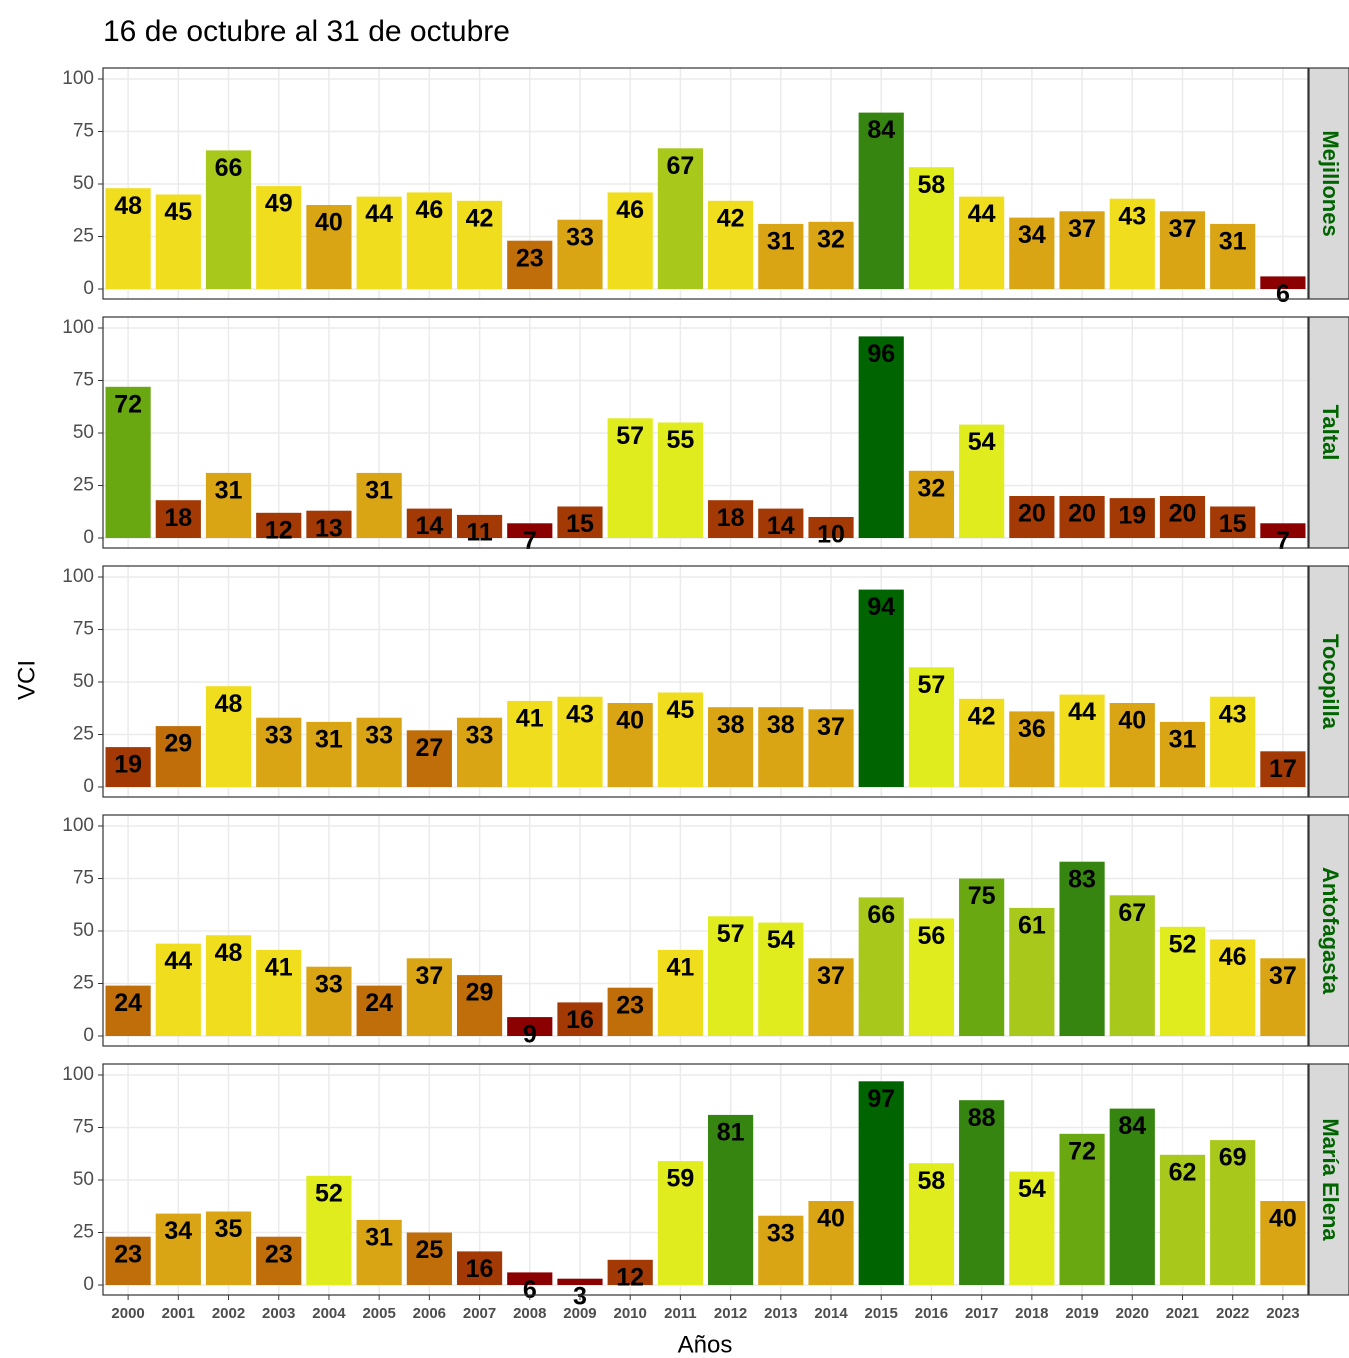 The width and height of the screenshot is (1349, 1358). Describe the element at coordinates (1328, 1179) in the screenshot. I see `strip` at that location.